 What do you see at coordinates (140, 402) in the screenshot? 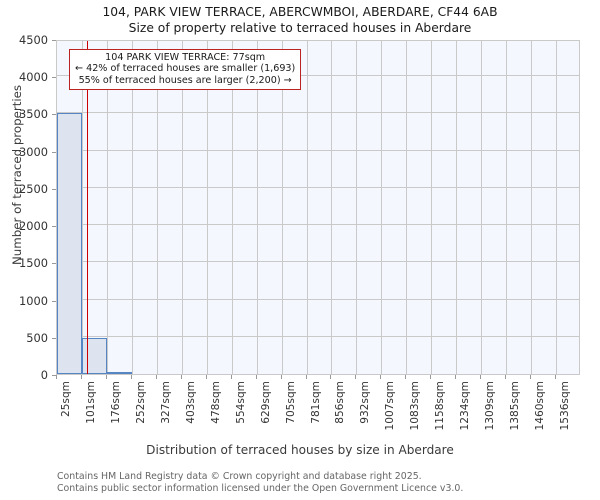
I see `x-axis-tick-label: 252sqm` at bounding box center [140, 402].